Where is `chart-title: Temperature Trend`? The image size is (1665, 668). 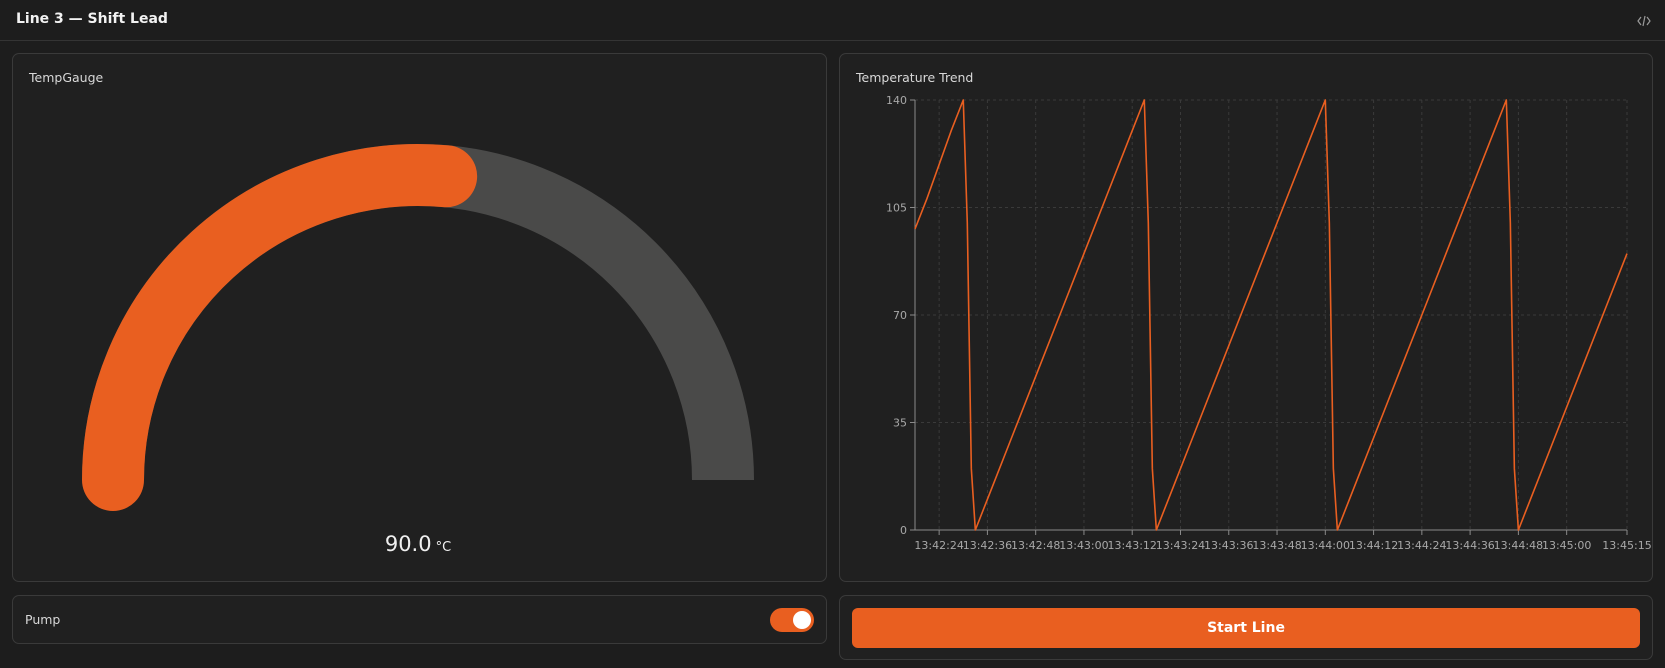 chart-title: Temperature Trend is located at coordinates (915, 77).